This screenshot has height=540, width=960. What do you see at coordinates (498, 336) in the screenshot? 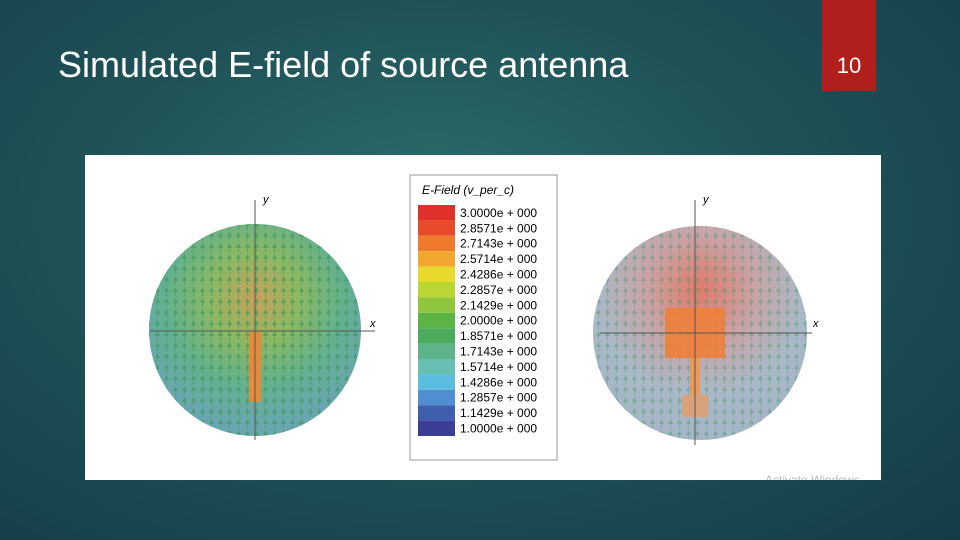
I see `legend-label: 1.8571e + 000` at bounding box center [498, 336].